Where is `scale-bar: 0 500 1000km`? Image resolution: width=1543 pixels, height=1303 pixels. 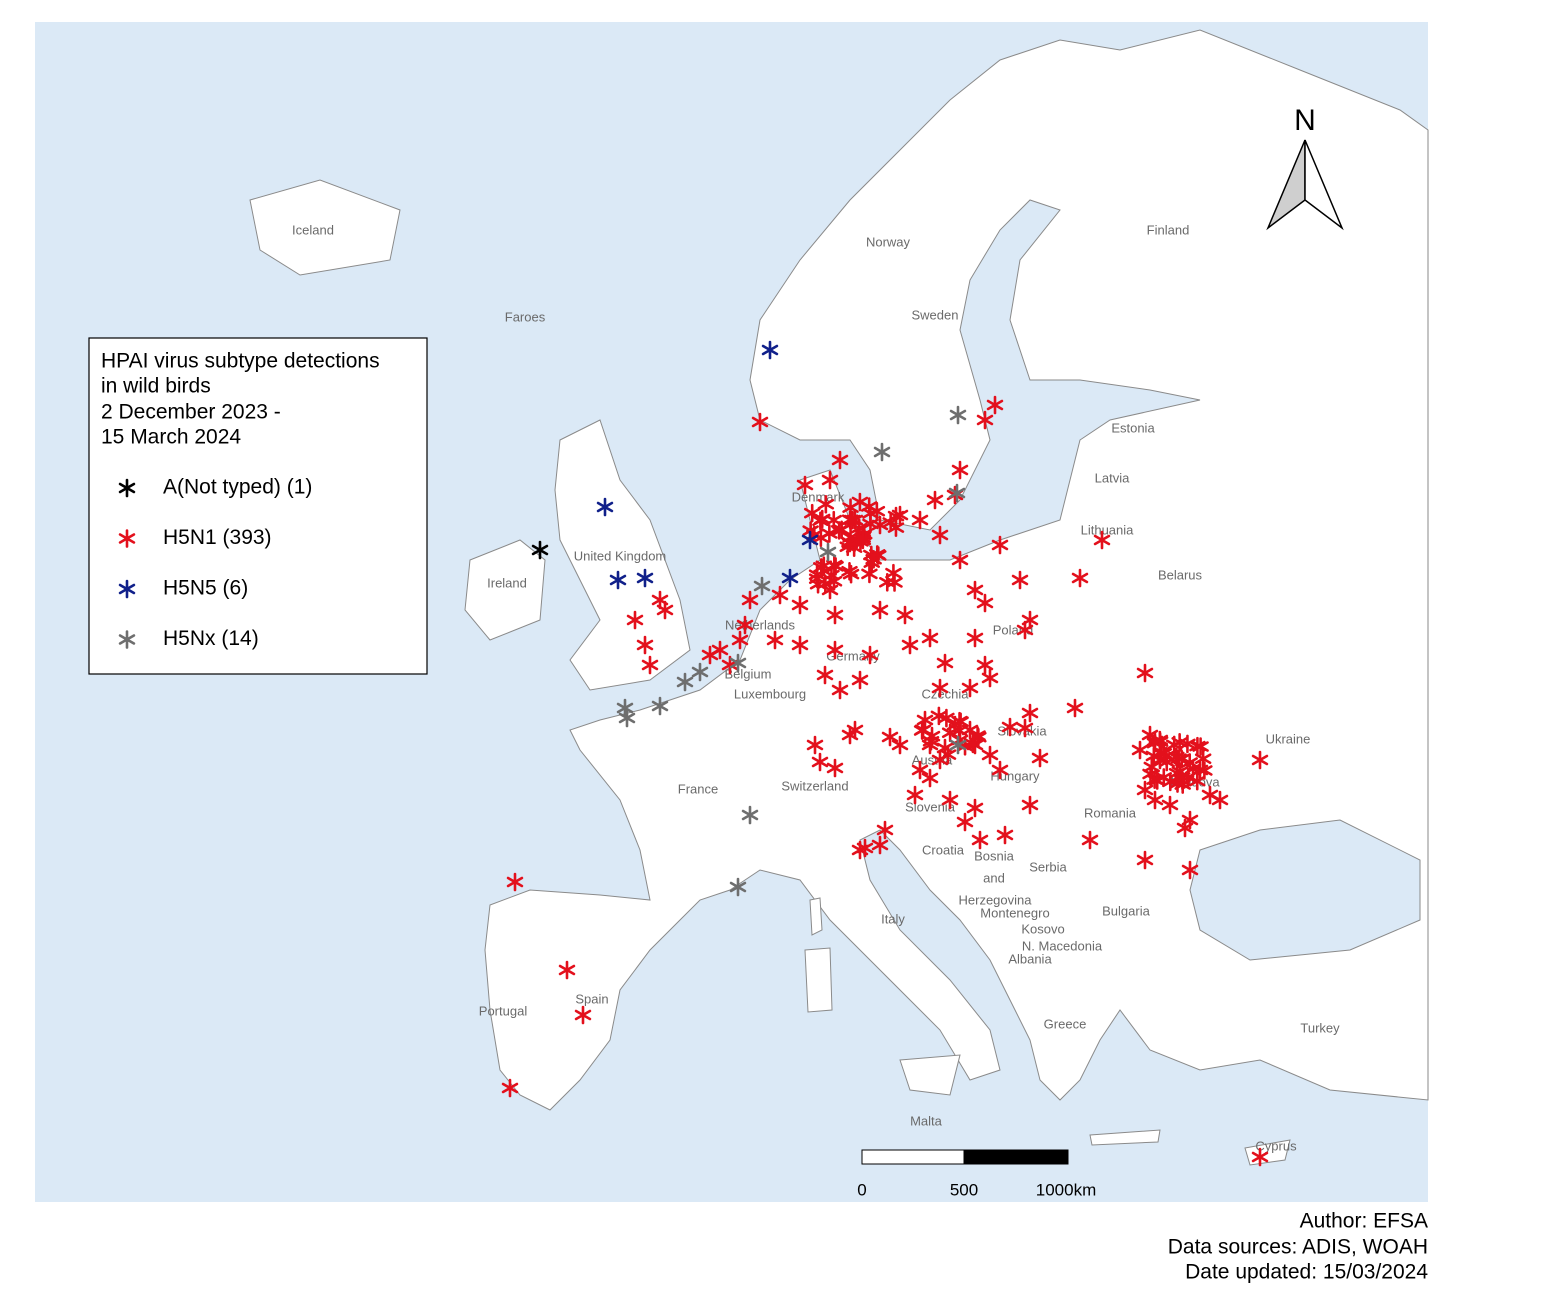
scale-bar: 0 500 1000km is located at coordinates (976, 1174).